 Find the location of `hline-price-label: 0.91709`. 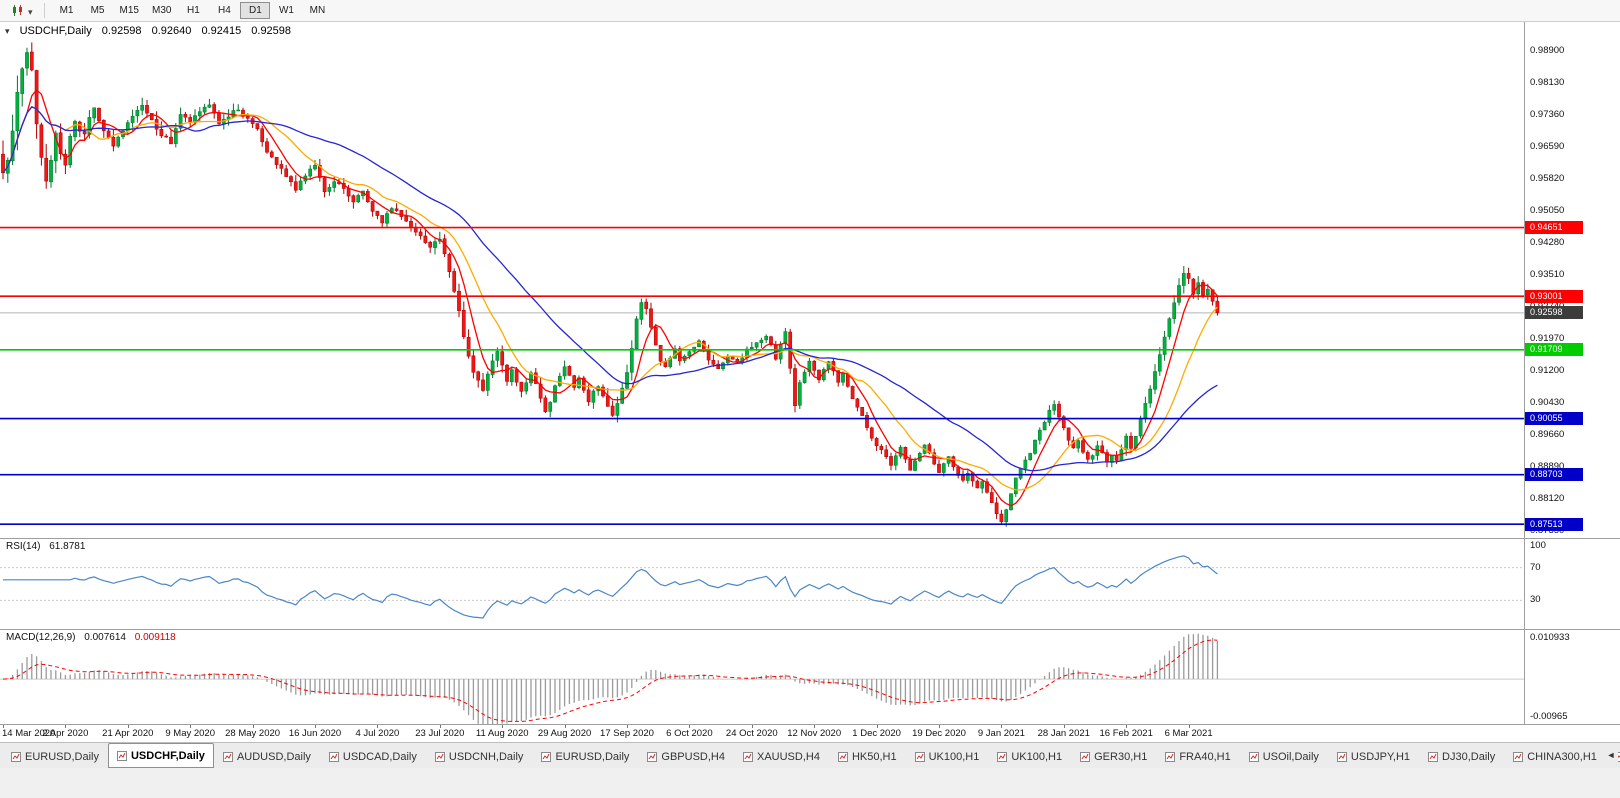

hline-price-label: 0.91709 is located at coordinates (1554, 350).